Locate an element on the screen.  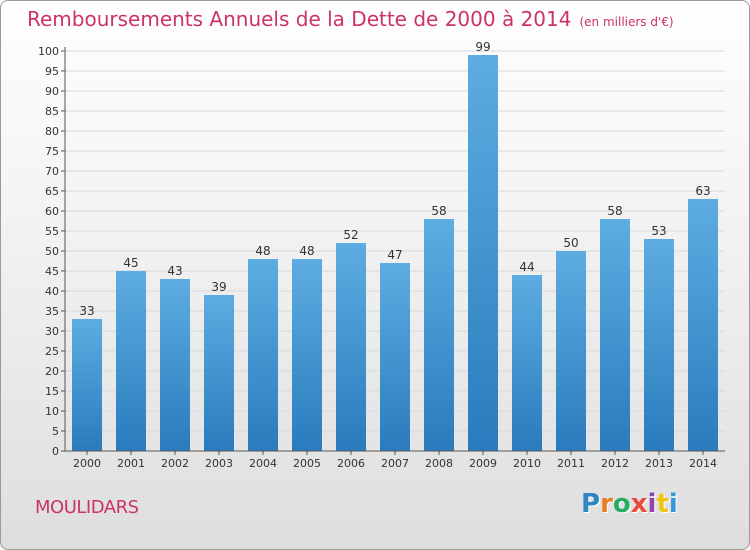
x-tick-label: 2002 is located at coordinates (175, 463).